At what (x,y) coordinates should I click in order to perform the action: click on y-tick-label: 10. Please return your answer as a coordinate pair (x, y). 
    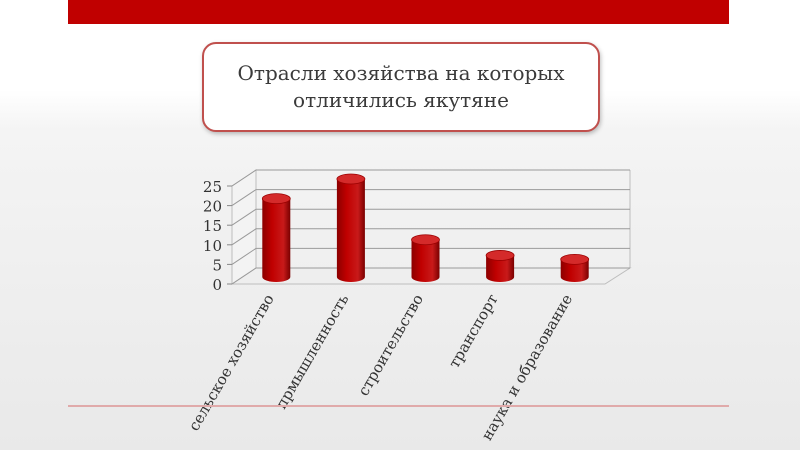
    Looking at the image, I should click on (212, 246).